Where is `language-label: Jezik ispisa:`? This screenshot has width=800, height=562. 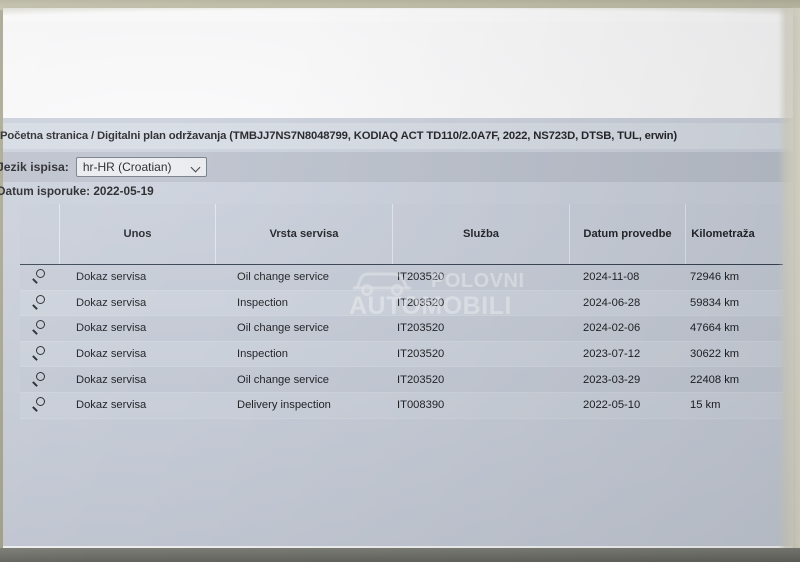 language-label: Jezik ispisa: is located at coordinates (34, 167).